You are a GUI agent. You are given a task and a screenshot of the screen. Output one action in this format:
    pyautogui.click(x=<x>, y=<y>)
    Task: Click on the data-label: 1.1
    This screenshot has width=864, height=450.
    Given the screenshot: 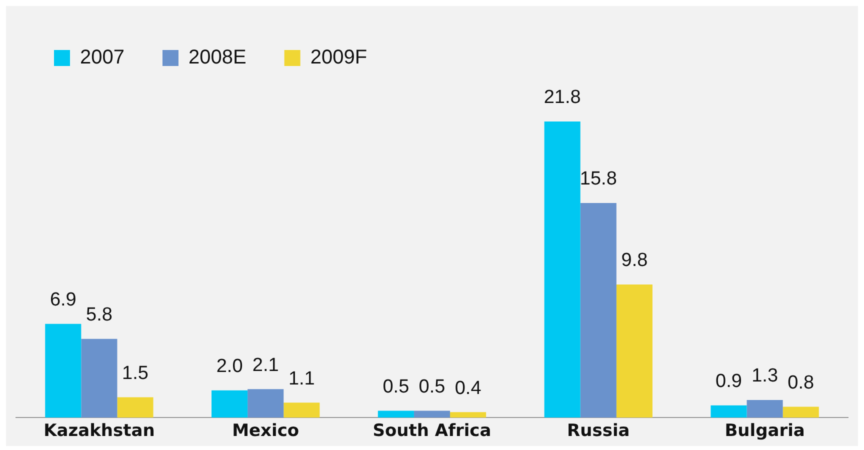 What is the action you would take?
    pyautogui.click(x=301, y=379)
    